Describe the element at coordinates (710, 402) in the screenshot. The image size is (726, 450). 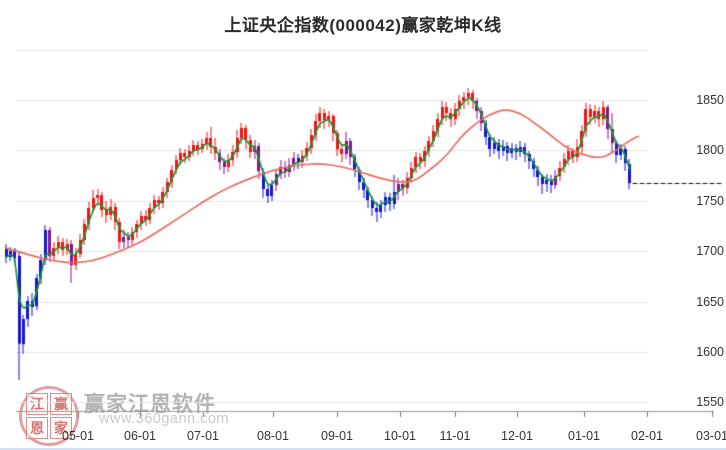
I see `y-tick-label: 1550` at that location.